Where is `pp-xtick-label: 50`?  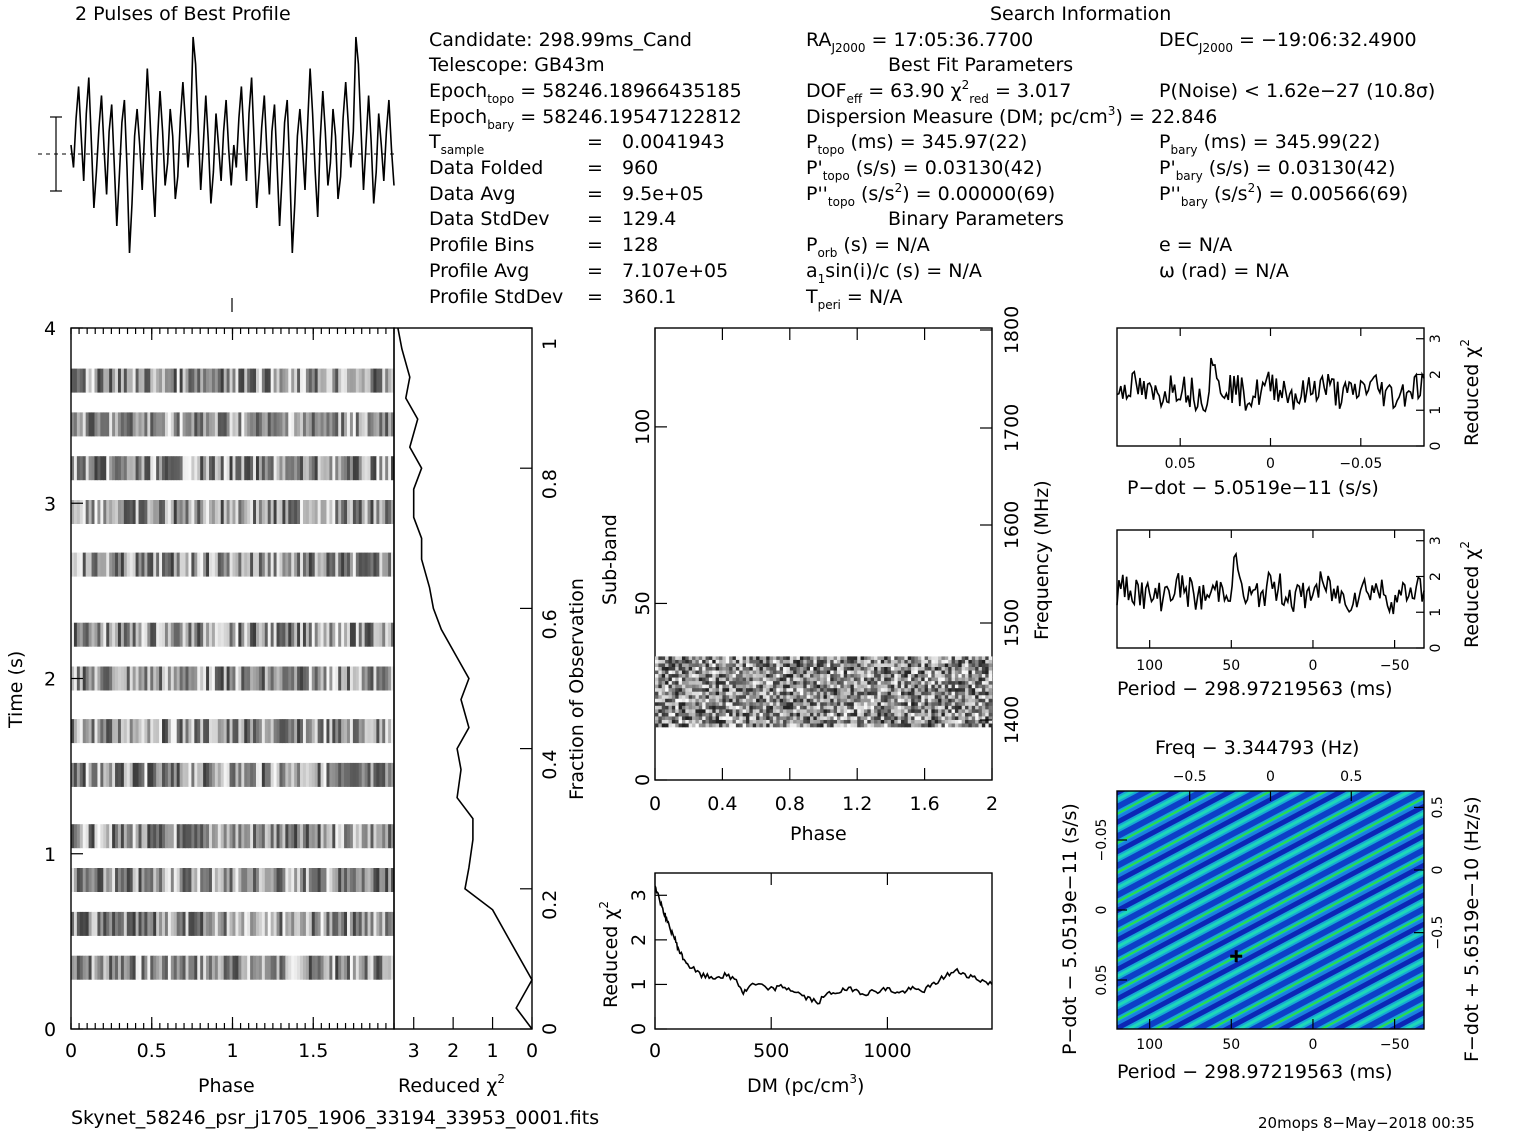 pp-xtick-label: 50 is located at coordinates (1231, 1045).